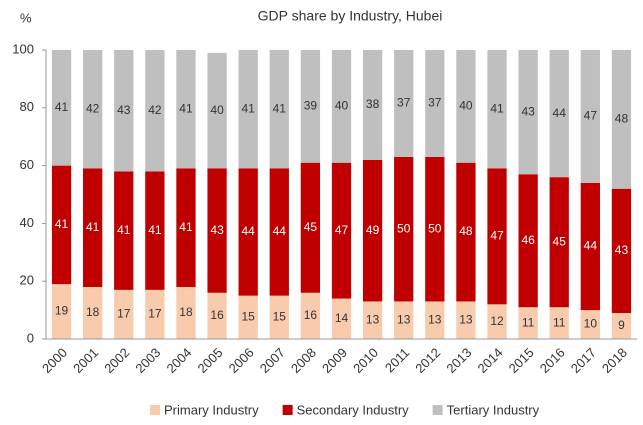 The image size is (643, 425). What do you see at coordinates (85, 360) in the screenshot?
I see `x-tick-label: 2001` at bounding box center [85, 360].